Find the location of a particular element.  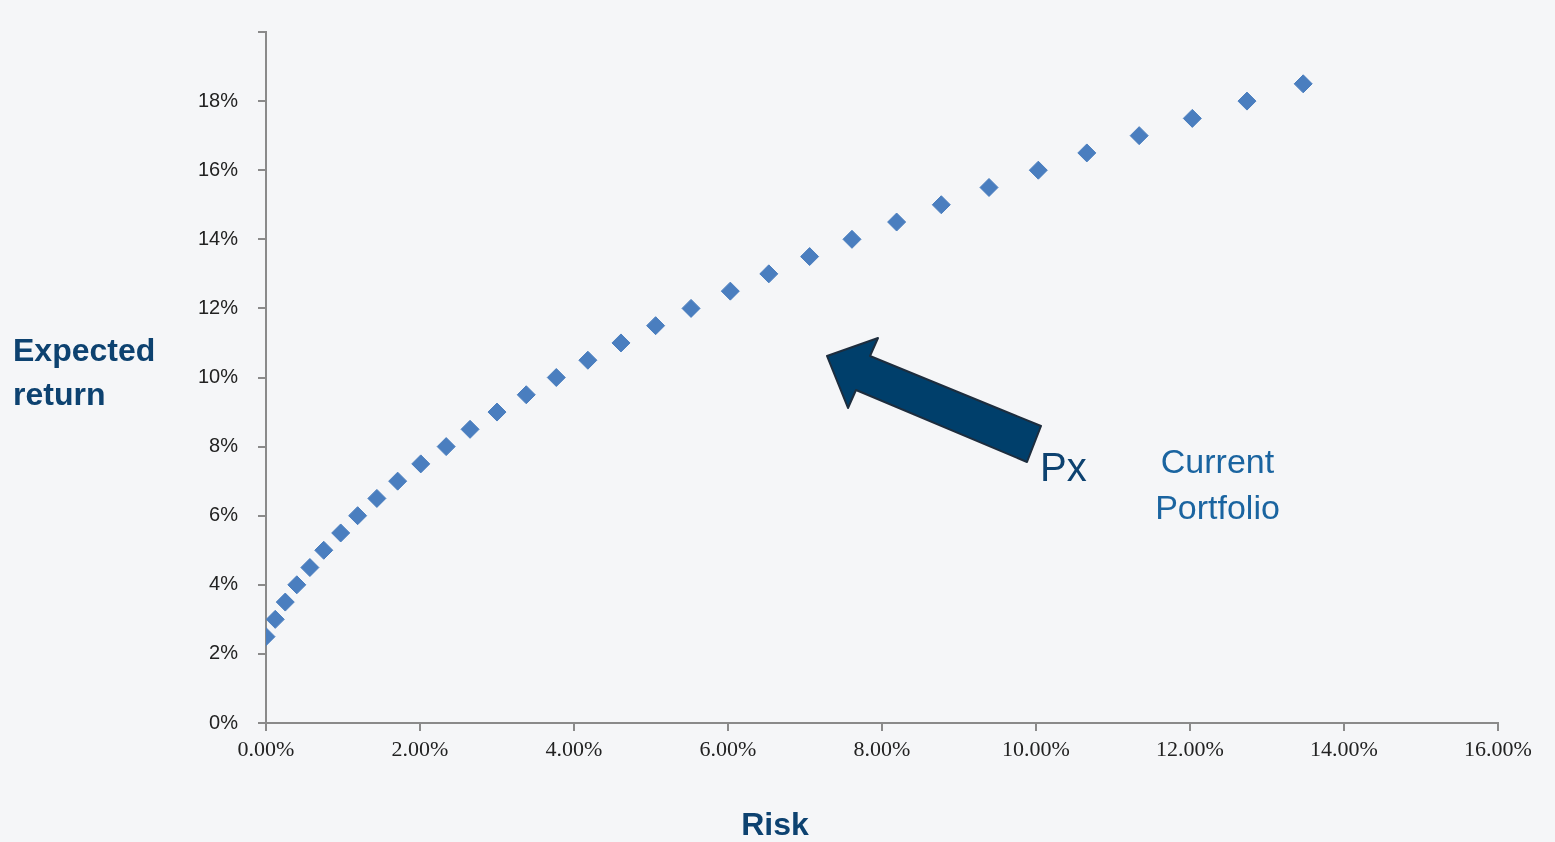

x-tick-label: 0.00% is located at coordinates (266, 748).